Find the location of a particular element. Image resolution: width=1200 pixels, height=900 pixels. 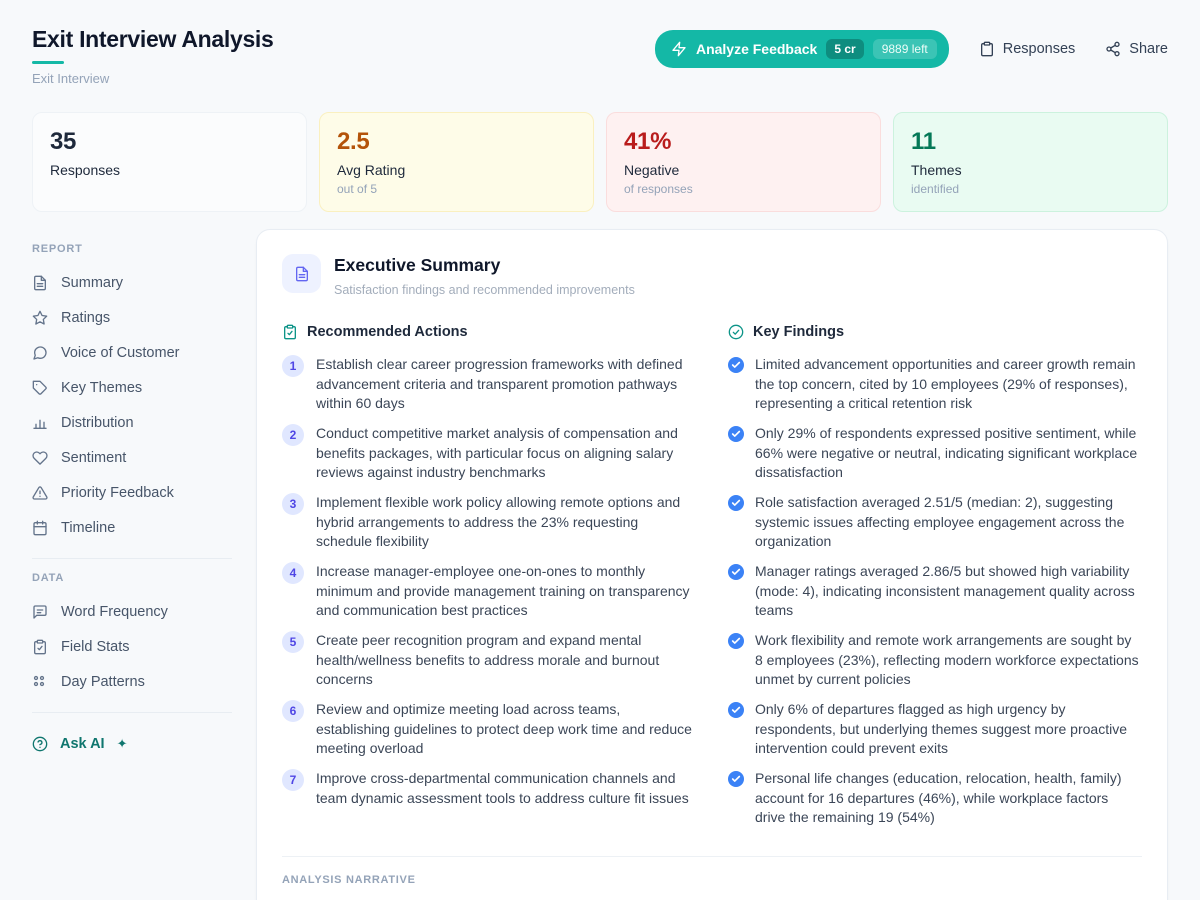

stat-value: 35 is located at coordinates (63, 141).